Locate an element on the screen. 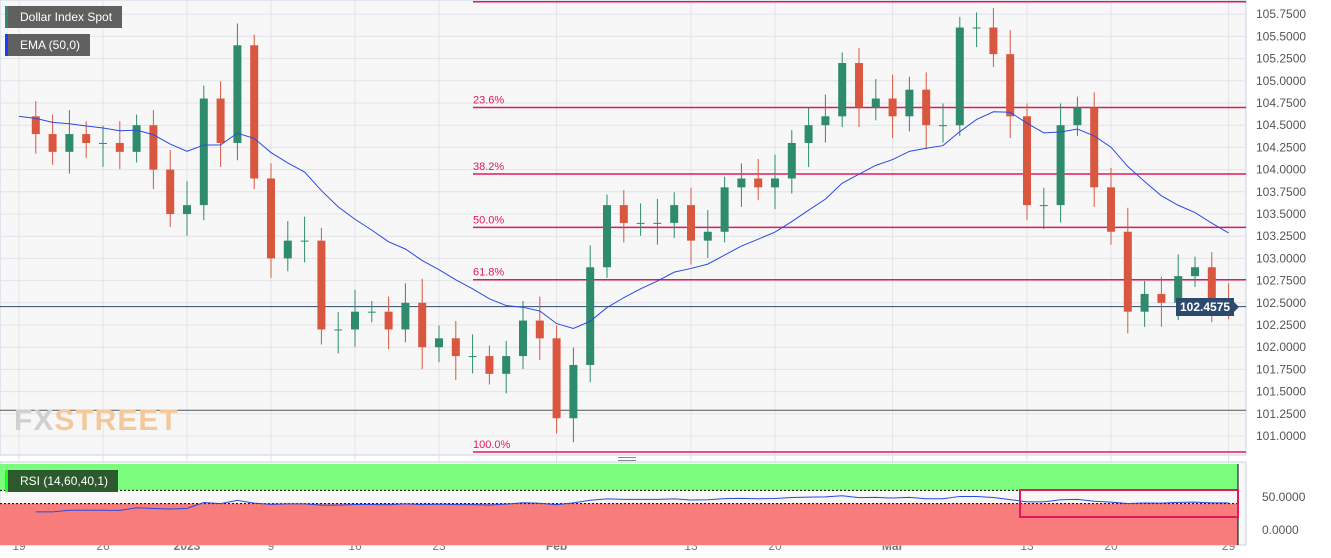 The image size is (1331, 558). fib-label: 23.6% is located at coordinates (488, 100).